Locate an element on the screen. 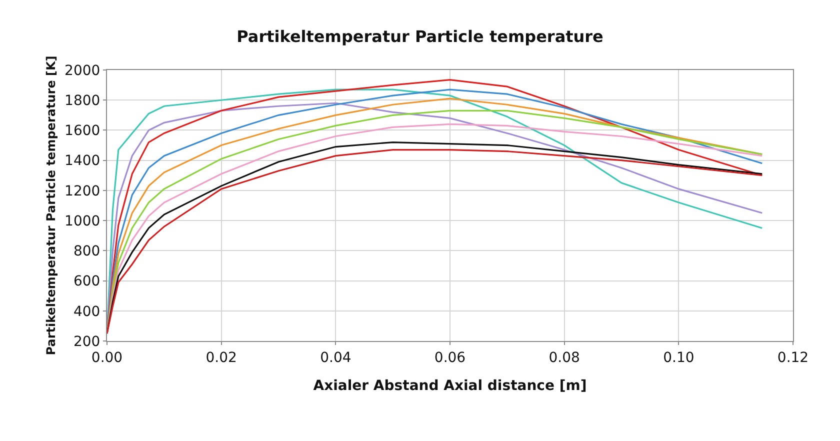 The width and height of the screenshot is (840, 441). y-tick-label: 400 is located at coordinates (86, 312).